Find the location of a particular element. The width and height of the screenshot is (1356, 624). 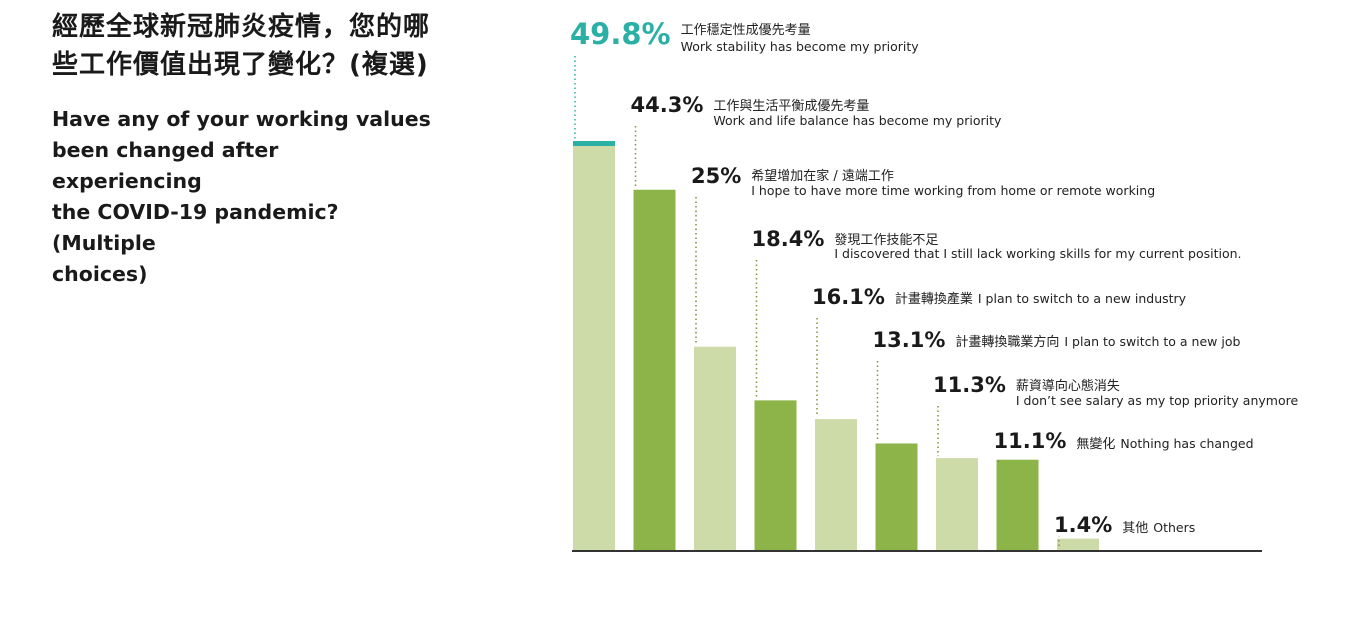

value-label-7: 11.3% is located at coordinates (969, 385).